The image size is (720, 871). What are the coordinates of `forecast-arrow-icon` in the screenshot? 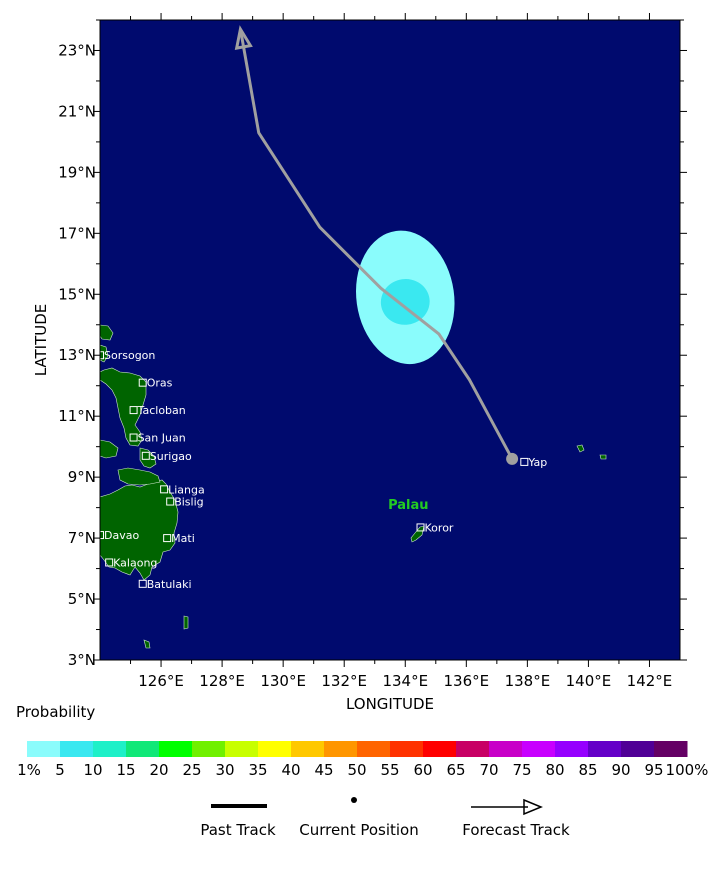 It's located at (533, 807).